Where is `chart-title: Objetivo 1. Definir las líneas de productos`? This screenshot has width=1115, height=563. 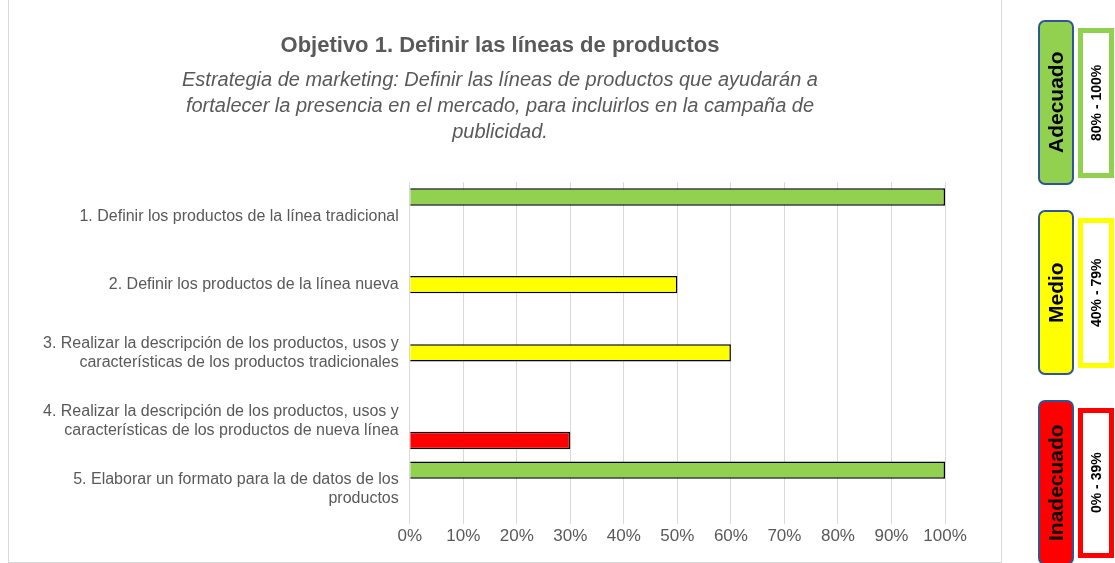
chart-title: Objetivo 1. Definir las líneas de productos is located at coordinates (500, 45).